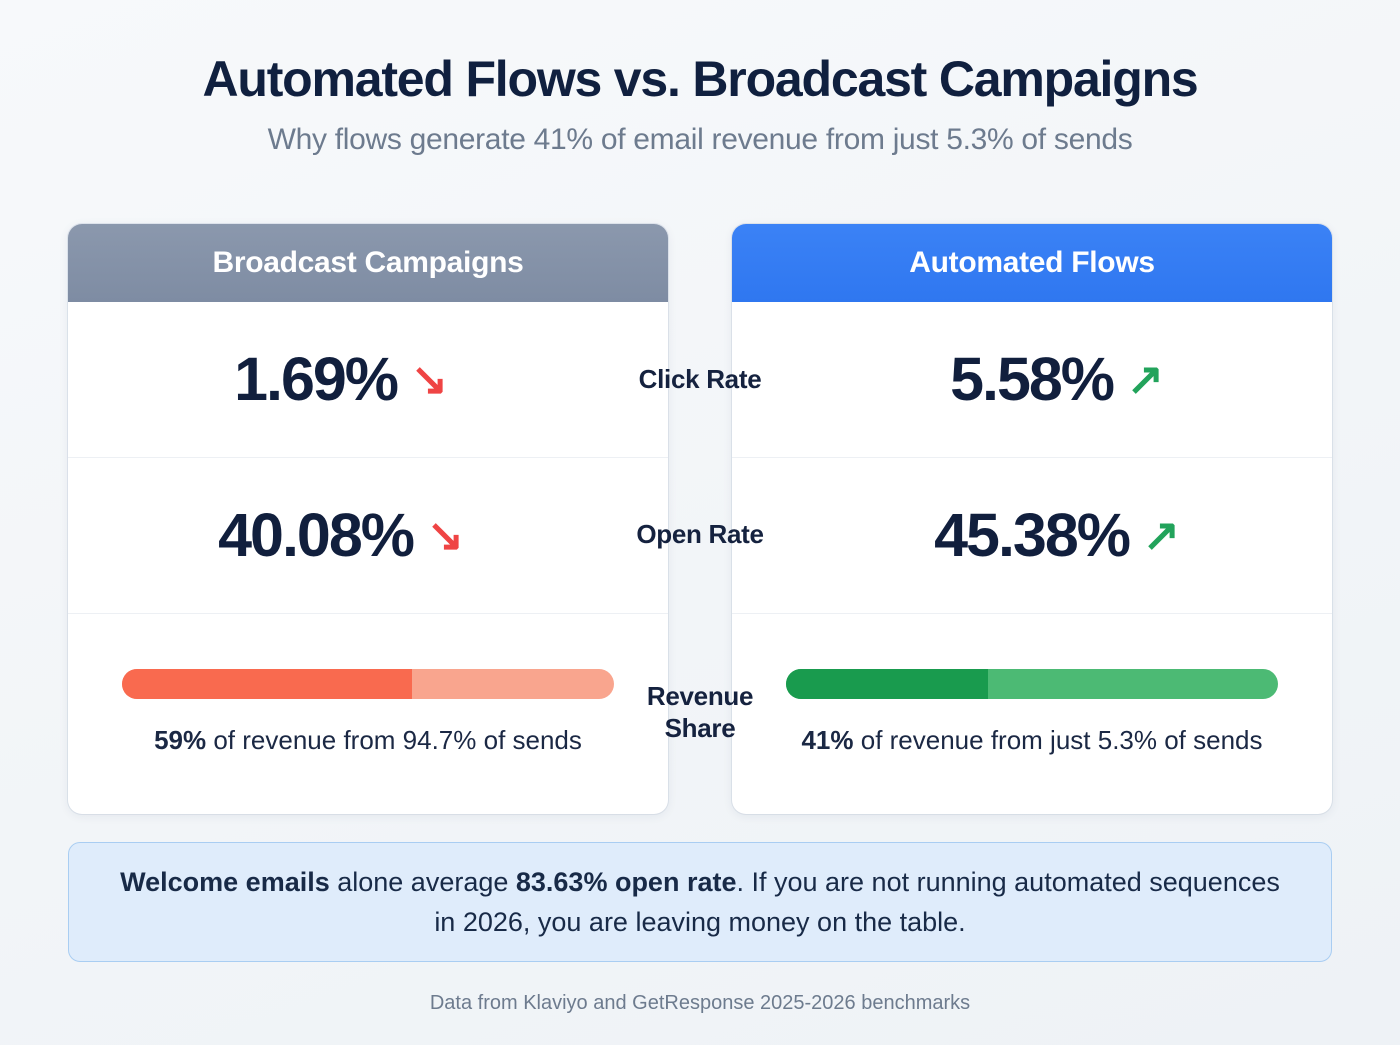 The width and height of the screenshot is (1400, 1045). What do you see at coordinates (827, 739) in the screenshot?
I see `flows-revenue-share-percent: 41%` at bounding box center [827, 739].